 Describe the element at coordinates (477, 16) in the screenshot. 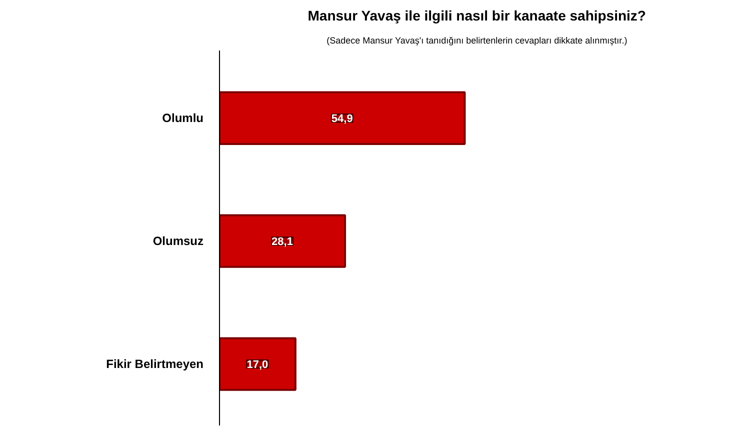

I see `chart-title: Mansur Yavaş ile ilgili nasıl bir kanaate sahipsiniz?` at that location.